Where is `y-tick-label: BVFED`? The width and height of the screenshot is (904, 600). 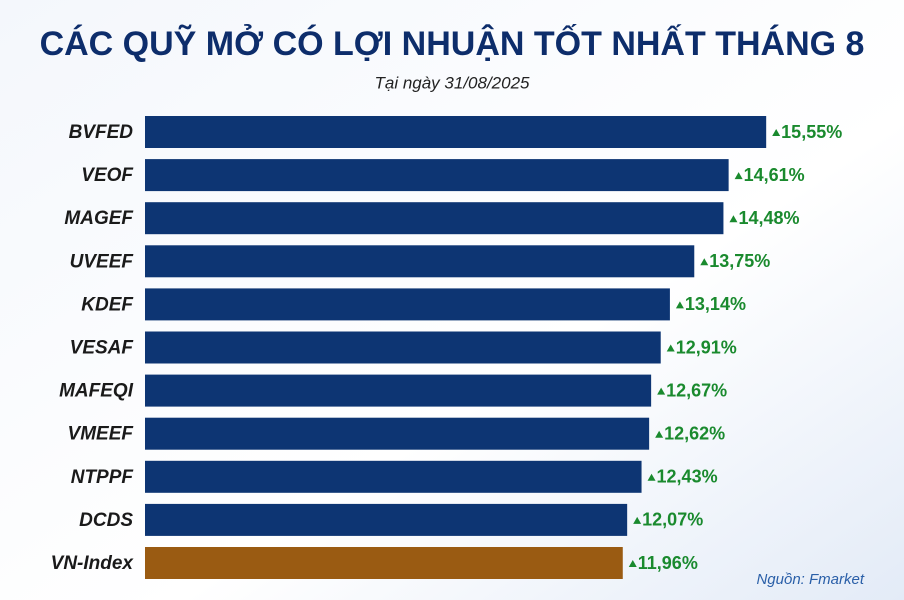
y-tick-label: BVFED is located at coordinates (101, 132).